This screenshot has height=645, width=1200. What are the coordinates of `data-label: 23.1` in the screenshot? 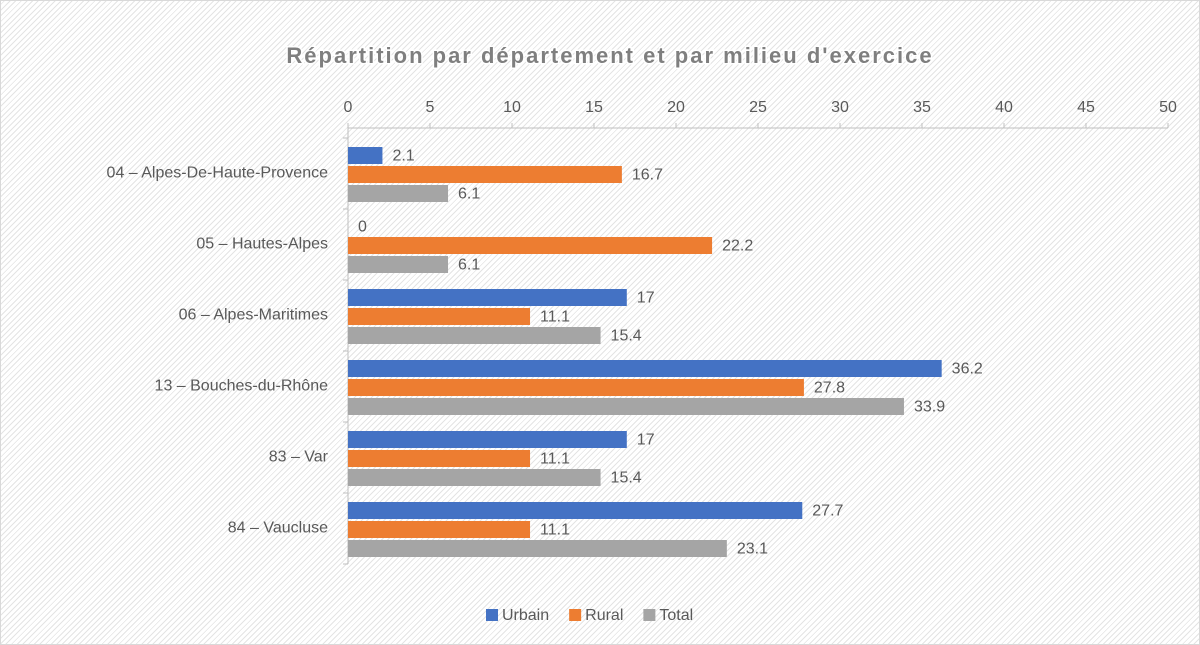 It's located at (752, 549).